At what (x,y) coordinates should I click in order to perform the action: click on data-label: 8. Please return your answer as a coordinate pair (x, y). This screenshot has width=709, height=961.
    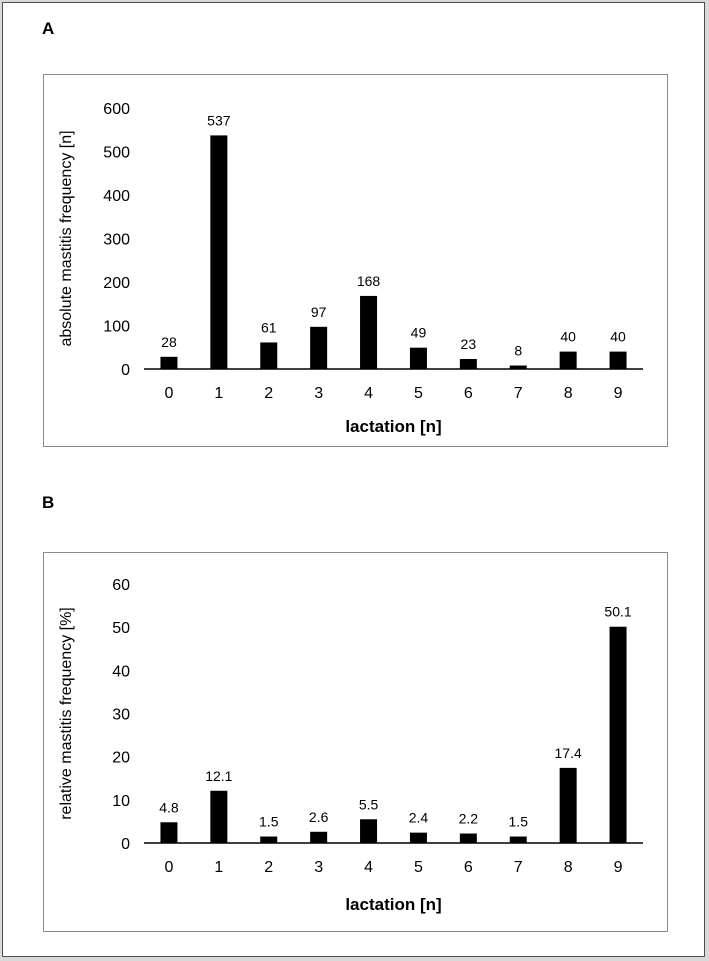
    Looking at the image, I should click on (518, 351).